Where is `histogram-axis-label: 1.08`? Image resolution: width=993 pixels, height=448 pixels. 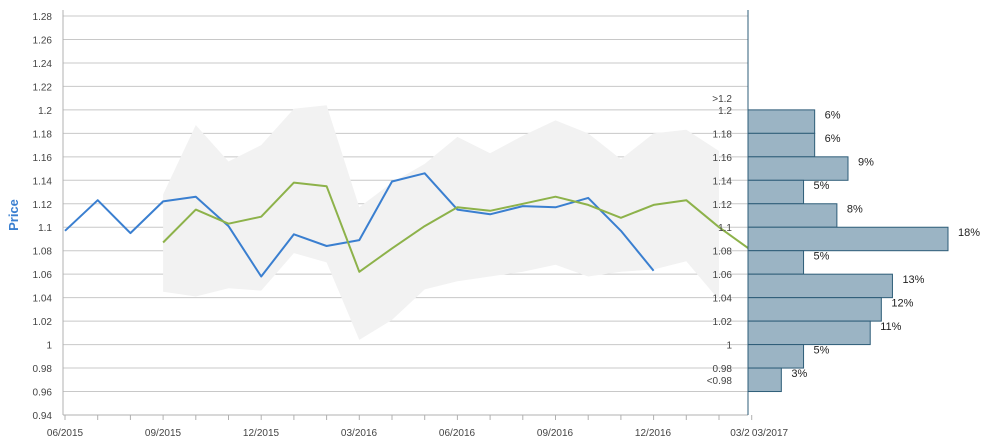
histogram-axis-label: 1.08 is located at coordinates (723, 252).